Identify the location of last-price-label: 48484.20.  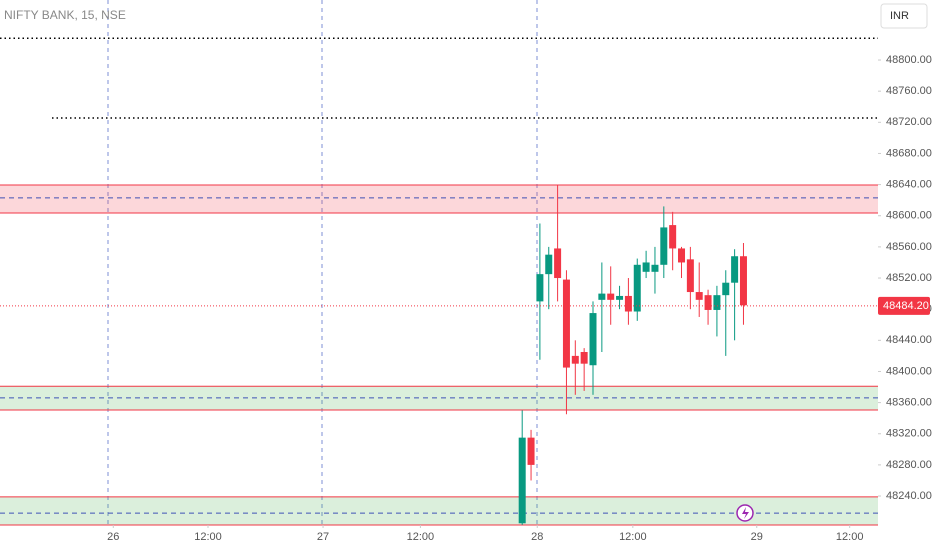
(906, 306).